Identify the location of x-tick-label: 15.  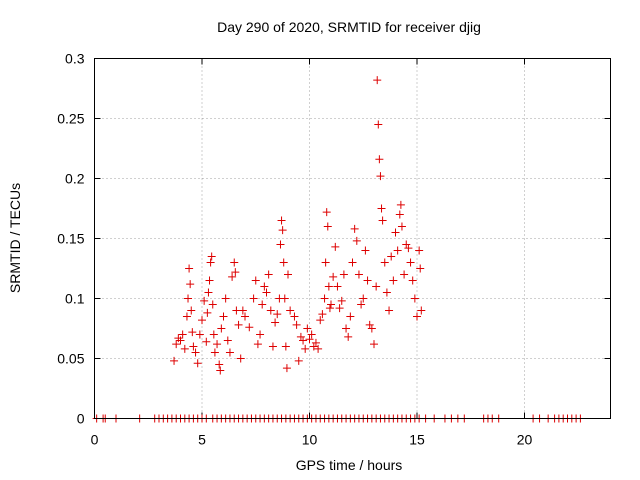
(417, 440).